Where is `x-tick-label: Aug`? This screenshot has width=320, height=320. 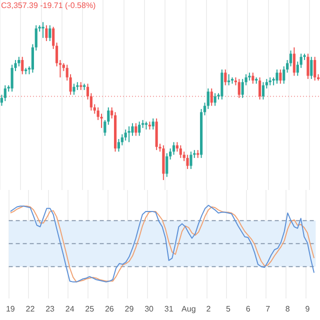
x-tick-label: Aug is located at coordinates (189, 309).